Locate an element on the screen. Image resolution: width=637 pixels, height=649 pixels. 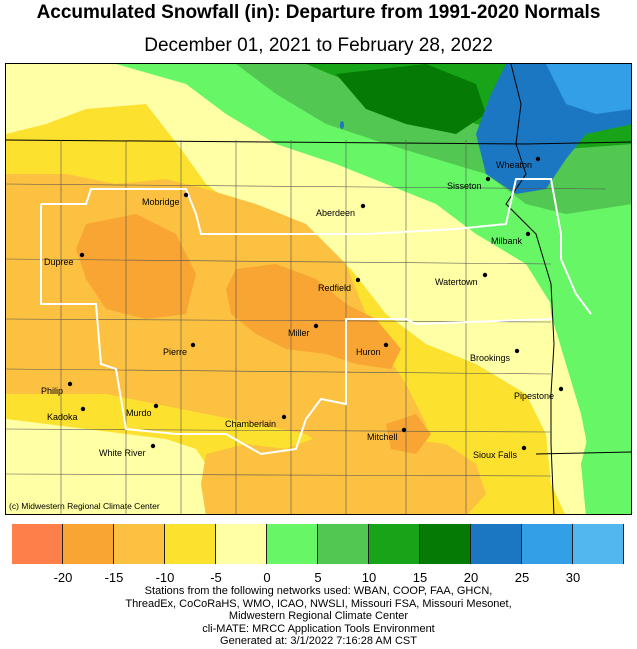
zone-green-darkest is located at coordinates (411, 99).